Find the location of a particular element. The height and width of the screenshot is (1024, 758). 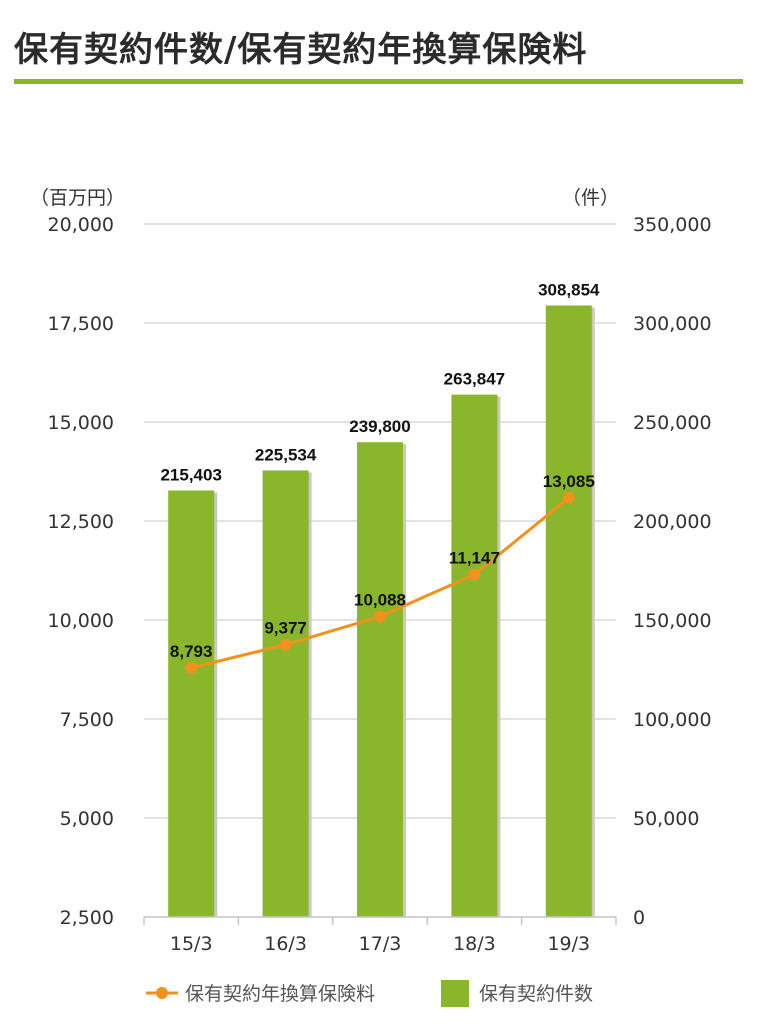

line-data-label: 13,085 is located at coordinates (569, 481).